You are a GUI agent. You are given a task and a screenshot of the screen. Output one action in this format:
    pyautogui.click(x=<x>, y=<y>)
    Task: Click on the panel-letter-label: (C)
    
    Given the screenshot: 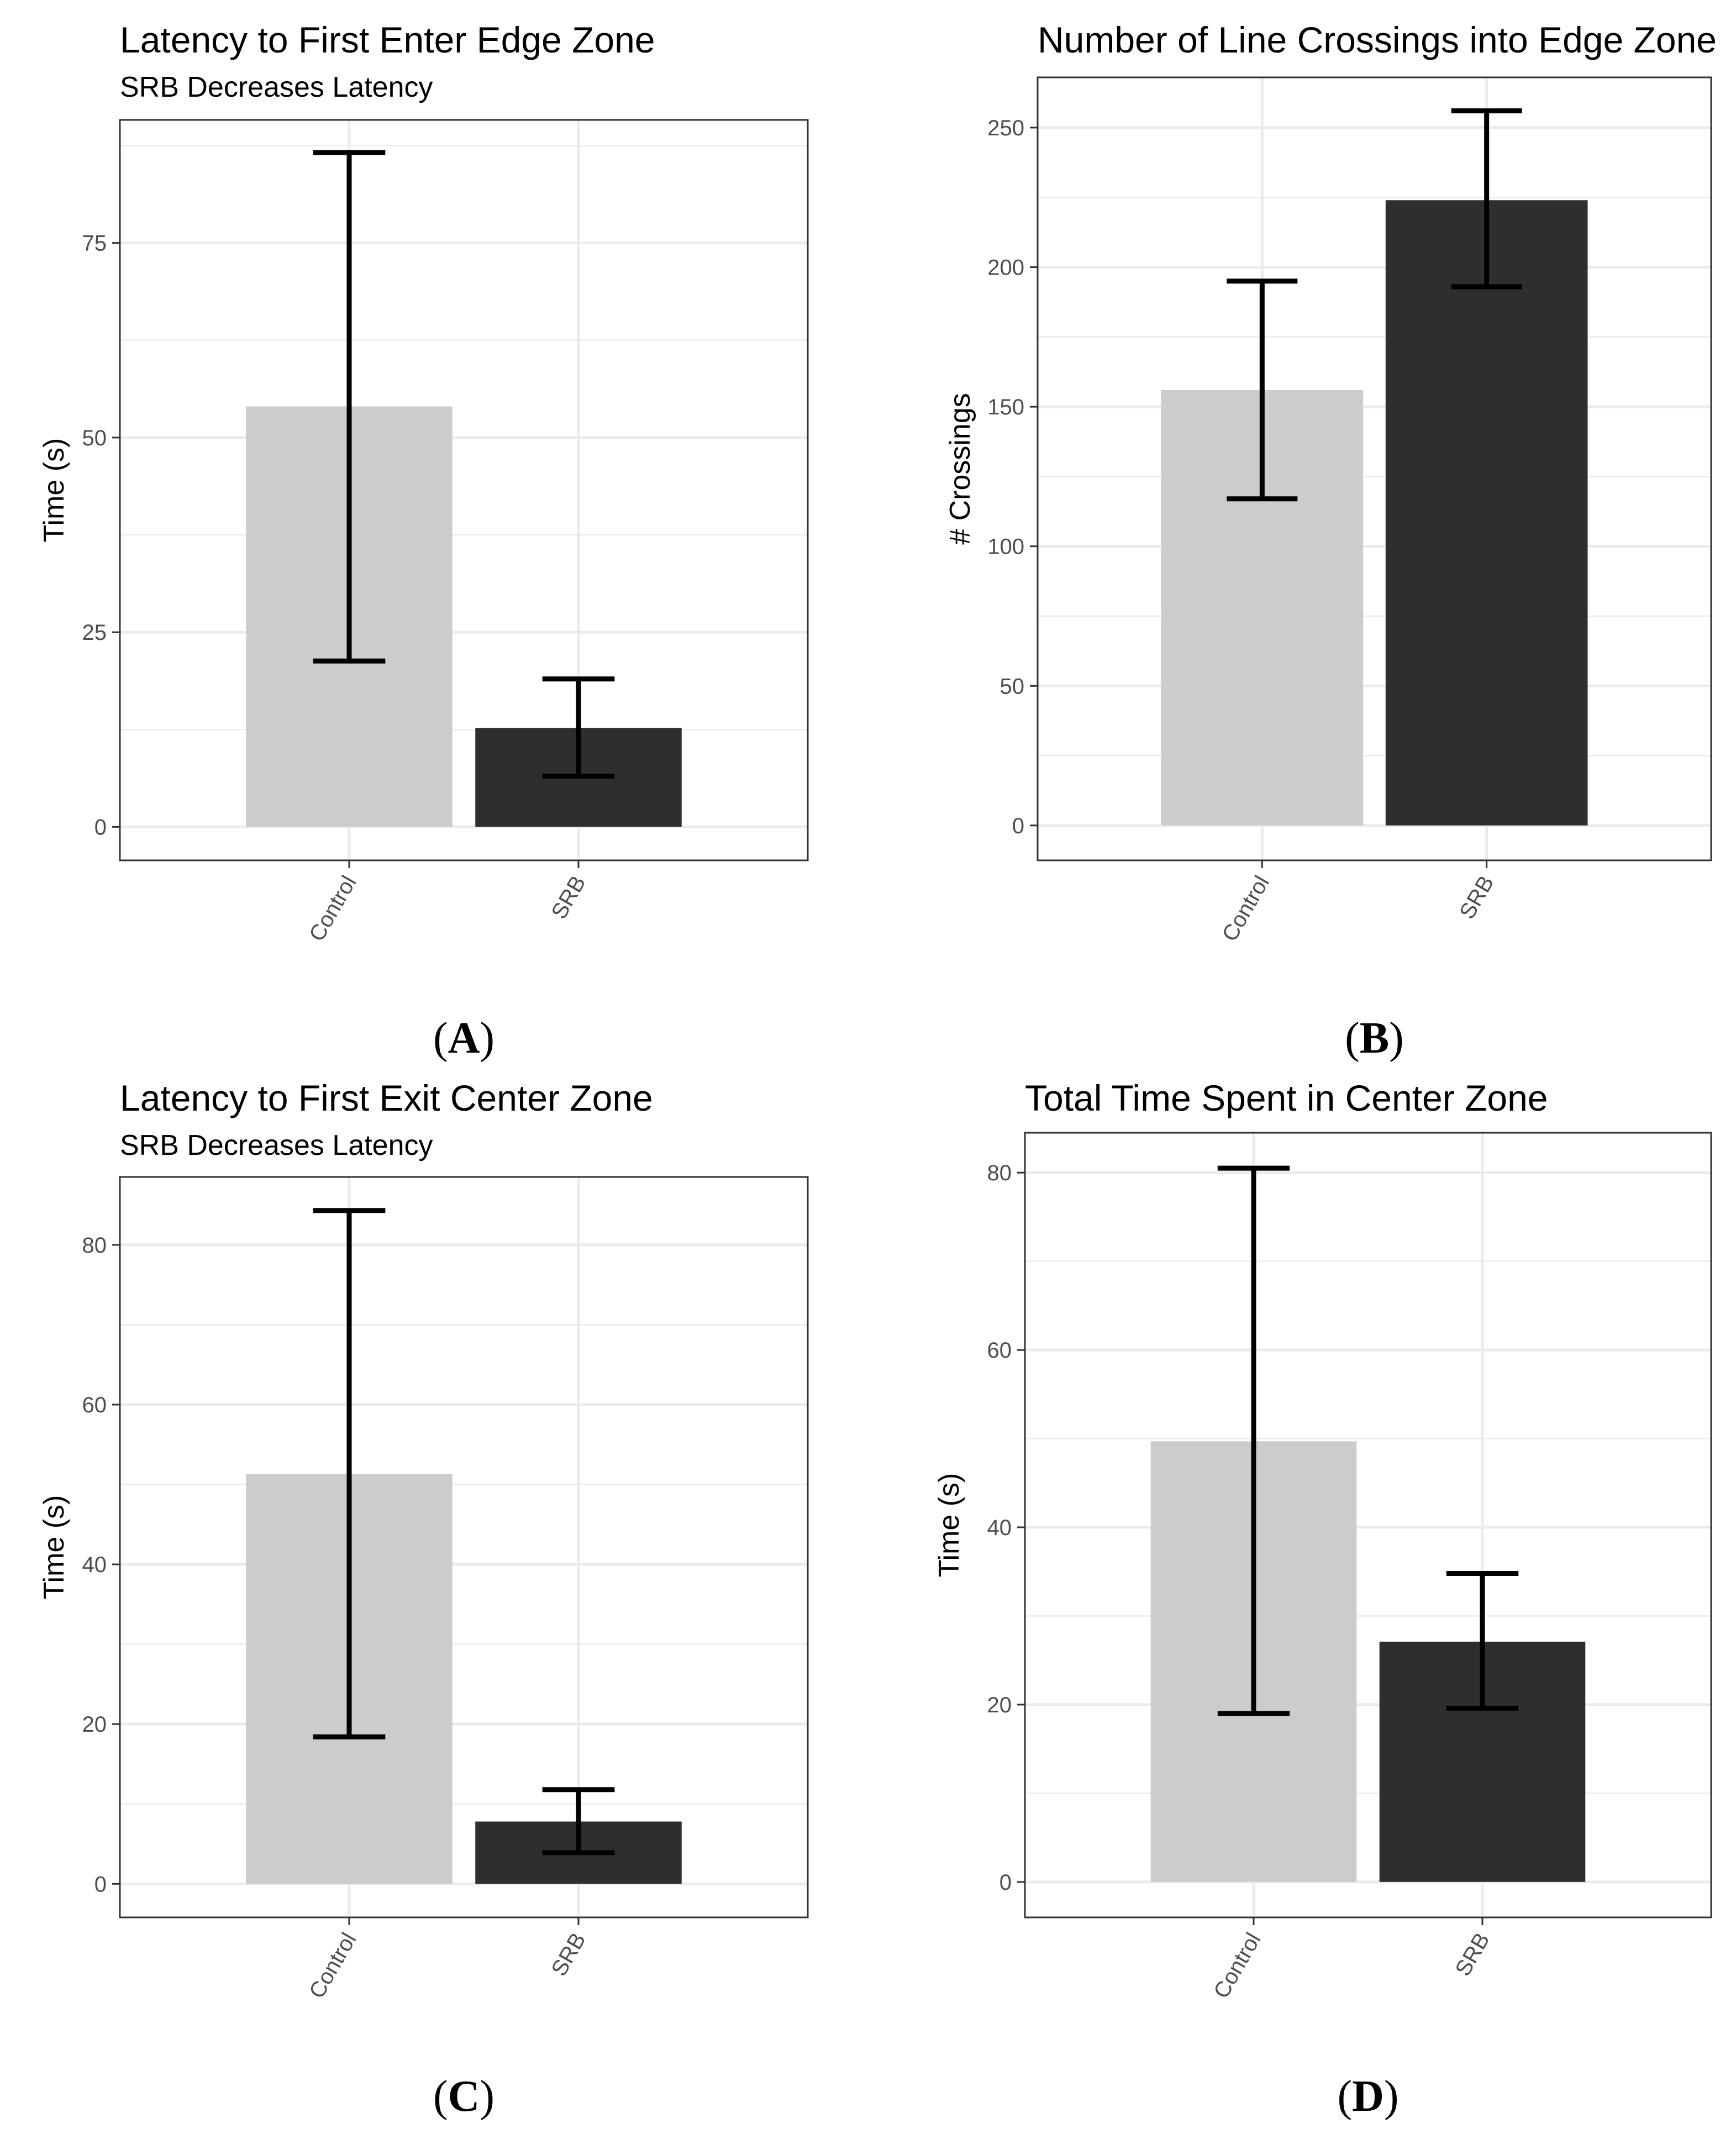 What is the action you would take?
    pyautogui.click(x=464, y=2096)
    